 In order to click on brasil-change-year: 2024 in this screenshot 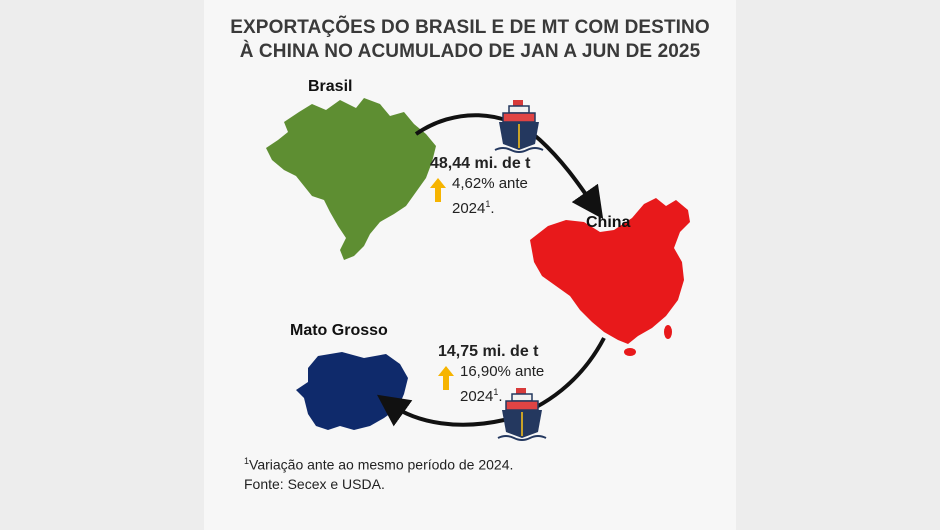, I will do `click(469, 208)`.